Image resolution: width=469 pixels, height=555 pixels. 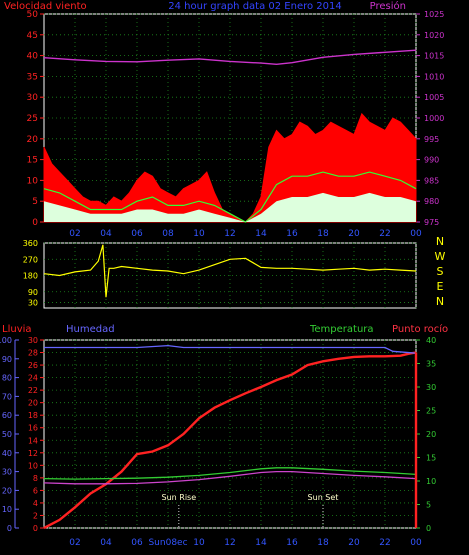 What do you see at coordinates (354, 234) in the screenshot?
I see `wind-x-tick-label: 20` at bounding box center [354, 234].